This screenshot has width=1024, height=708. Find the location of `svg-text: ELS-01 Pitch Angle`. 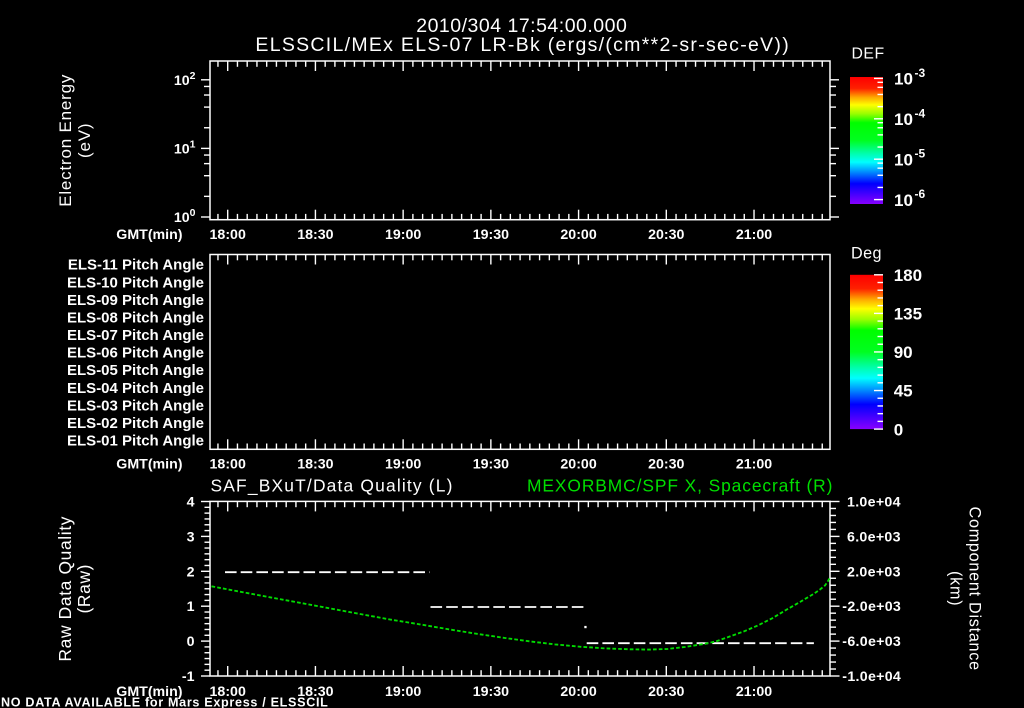

svg-text: ELS-01 Pitch Angle is located at coordinates (135, 441).